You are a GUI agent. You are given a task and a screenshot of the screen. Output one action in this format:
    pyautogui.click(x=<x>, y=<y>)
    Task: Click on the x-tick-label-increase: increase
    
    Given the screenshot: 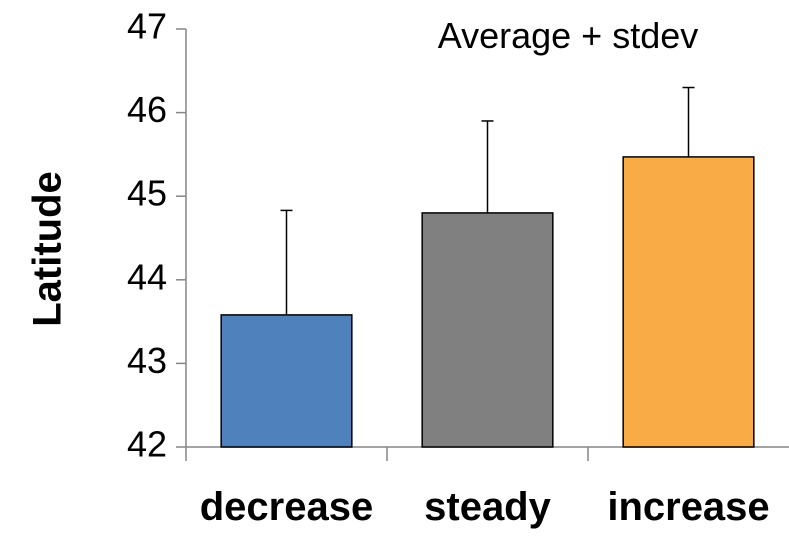 What is the action you would take?
    pyautogui.click(x=688, y=507)
    